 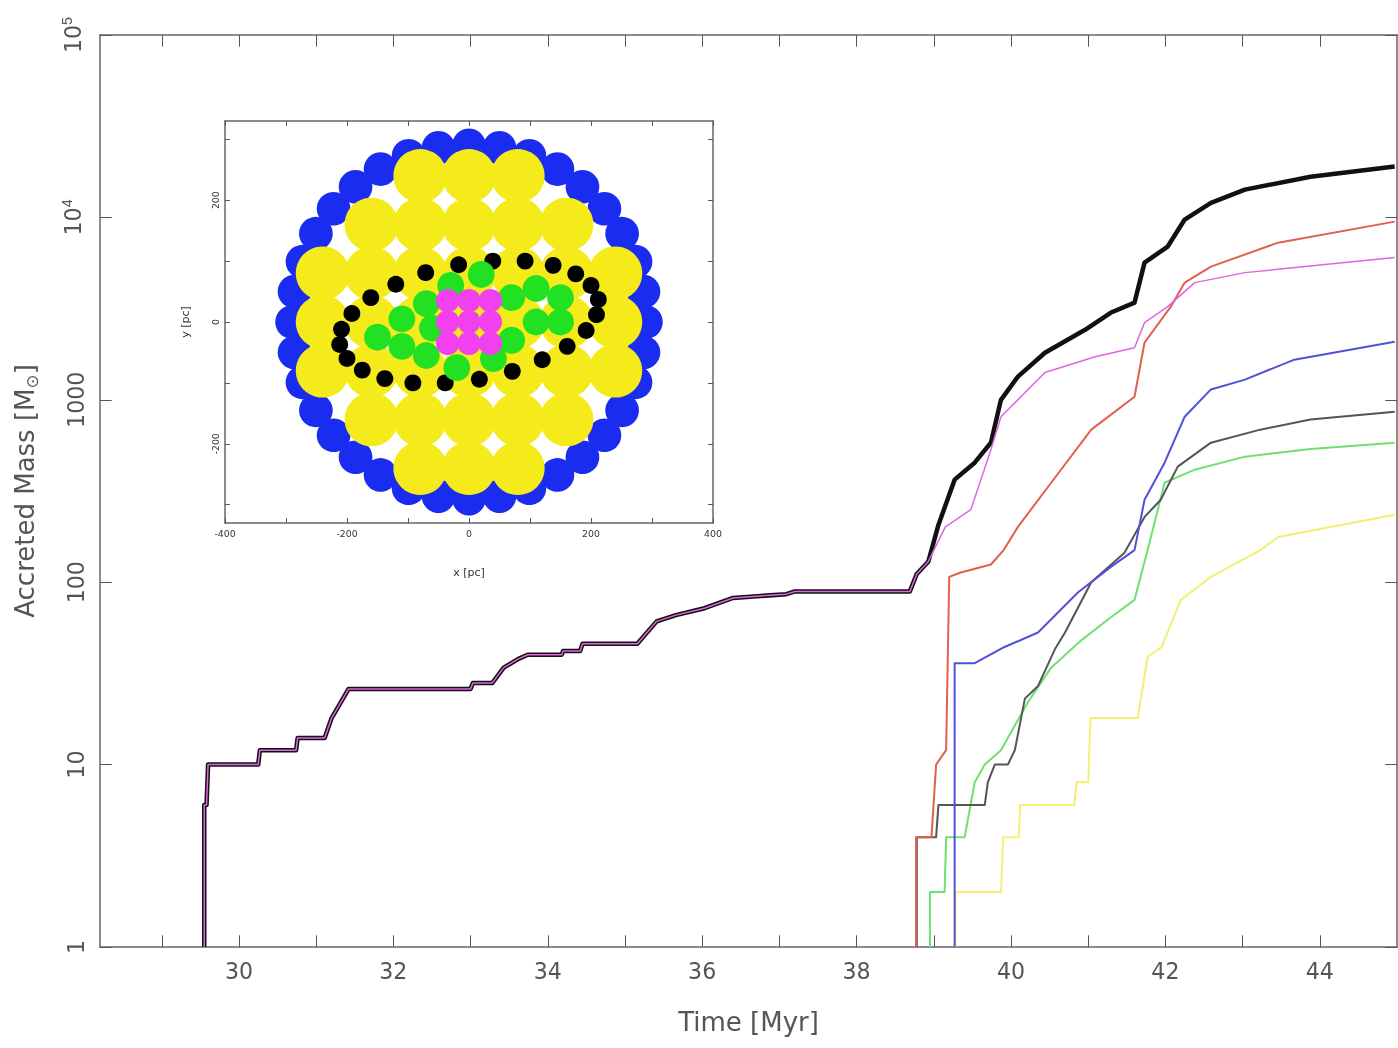 What do you see at coordinates (72, 217) in the screenshot?
I see `y-tick-label: 104` at bounding box center [72, 217].